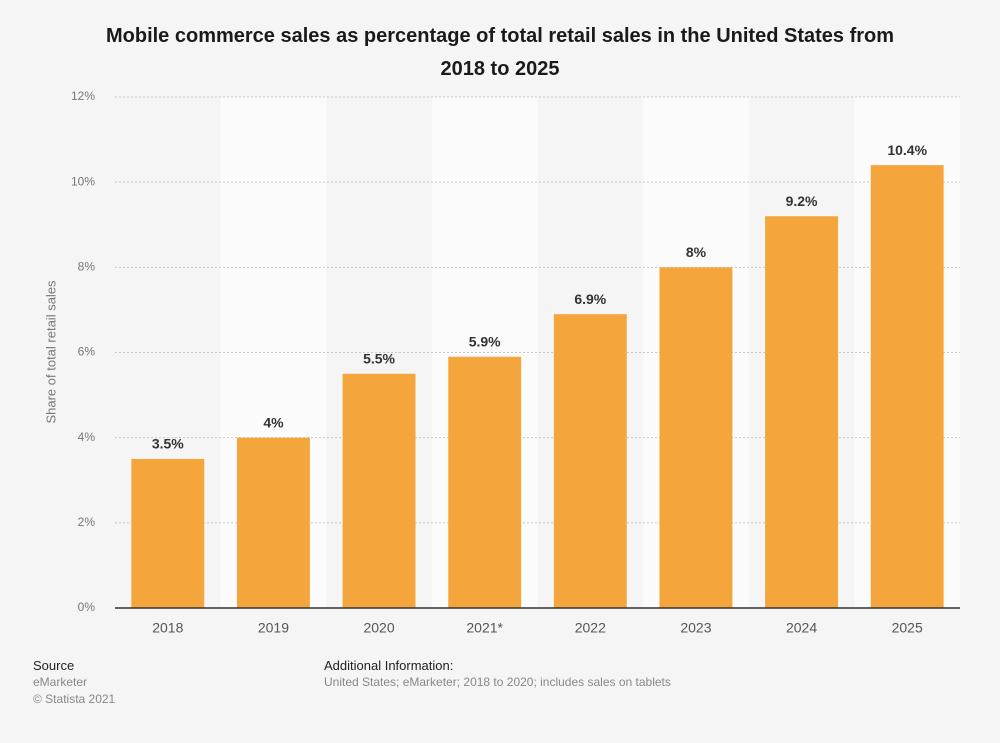  Describe the element at coordinates (83, 181) in the screenshot. I see `y-tick-label: 10%` at that location.